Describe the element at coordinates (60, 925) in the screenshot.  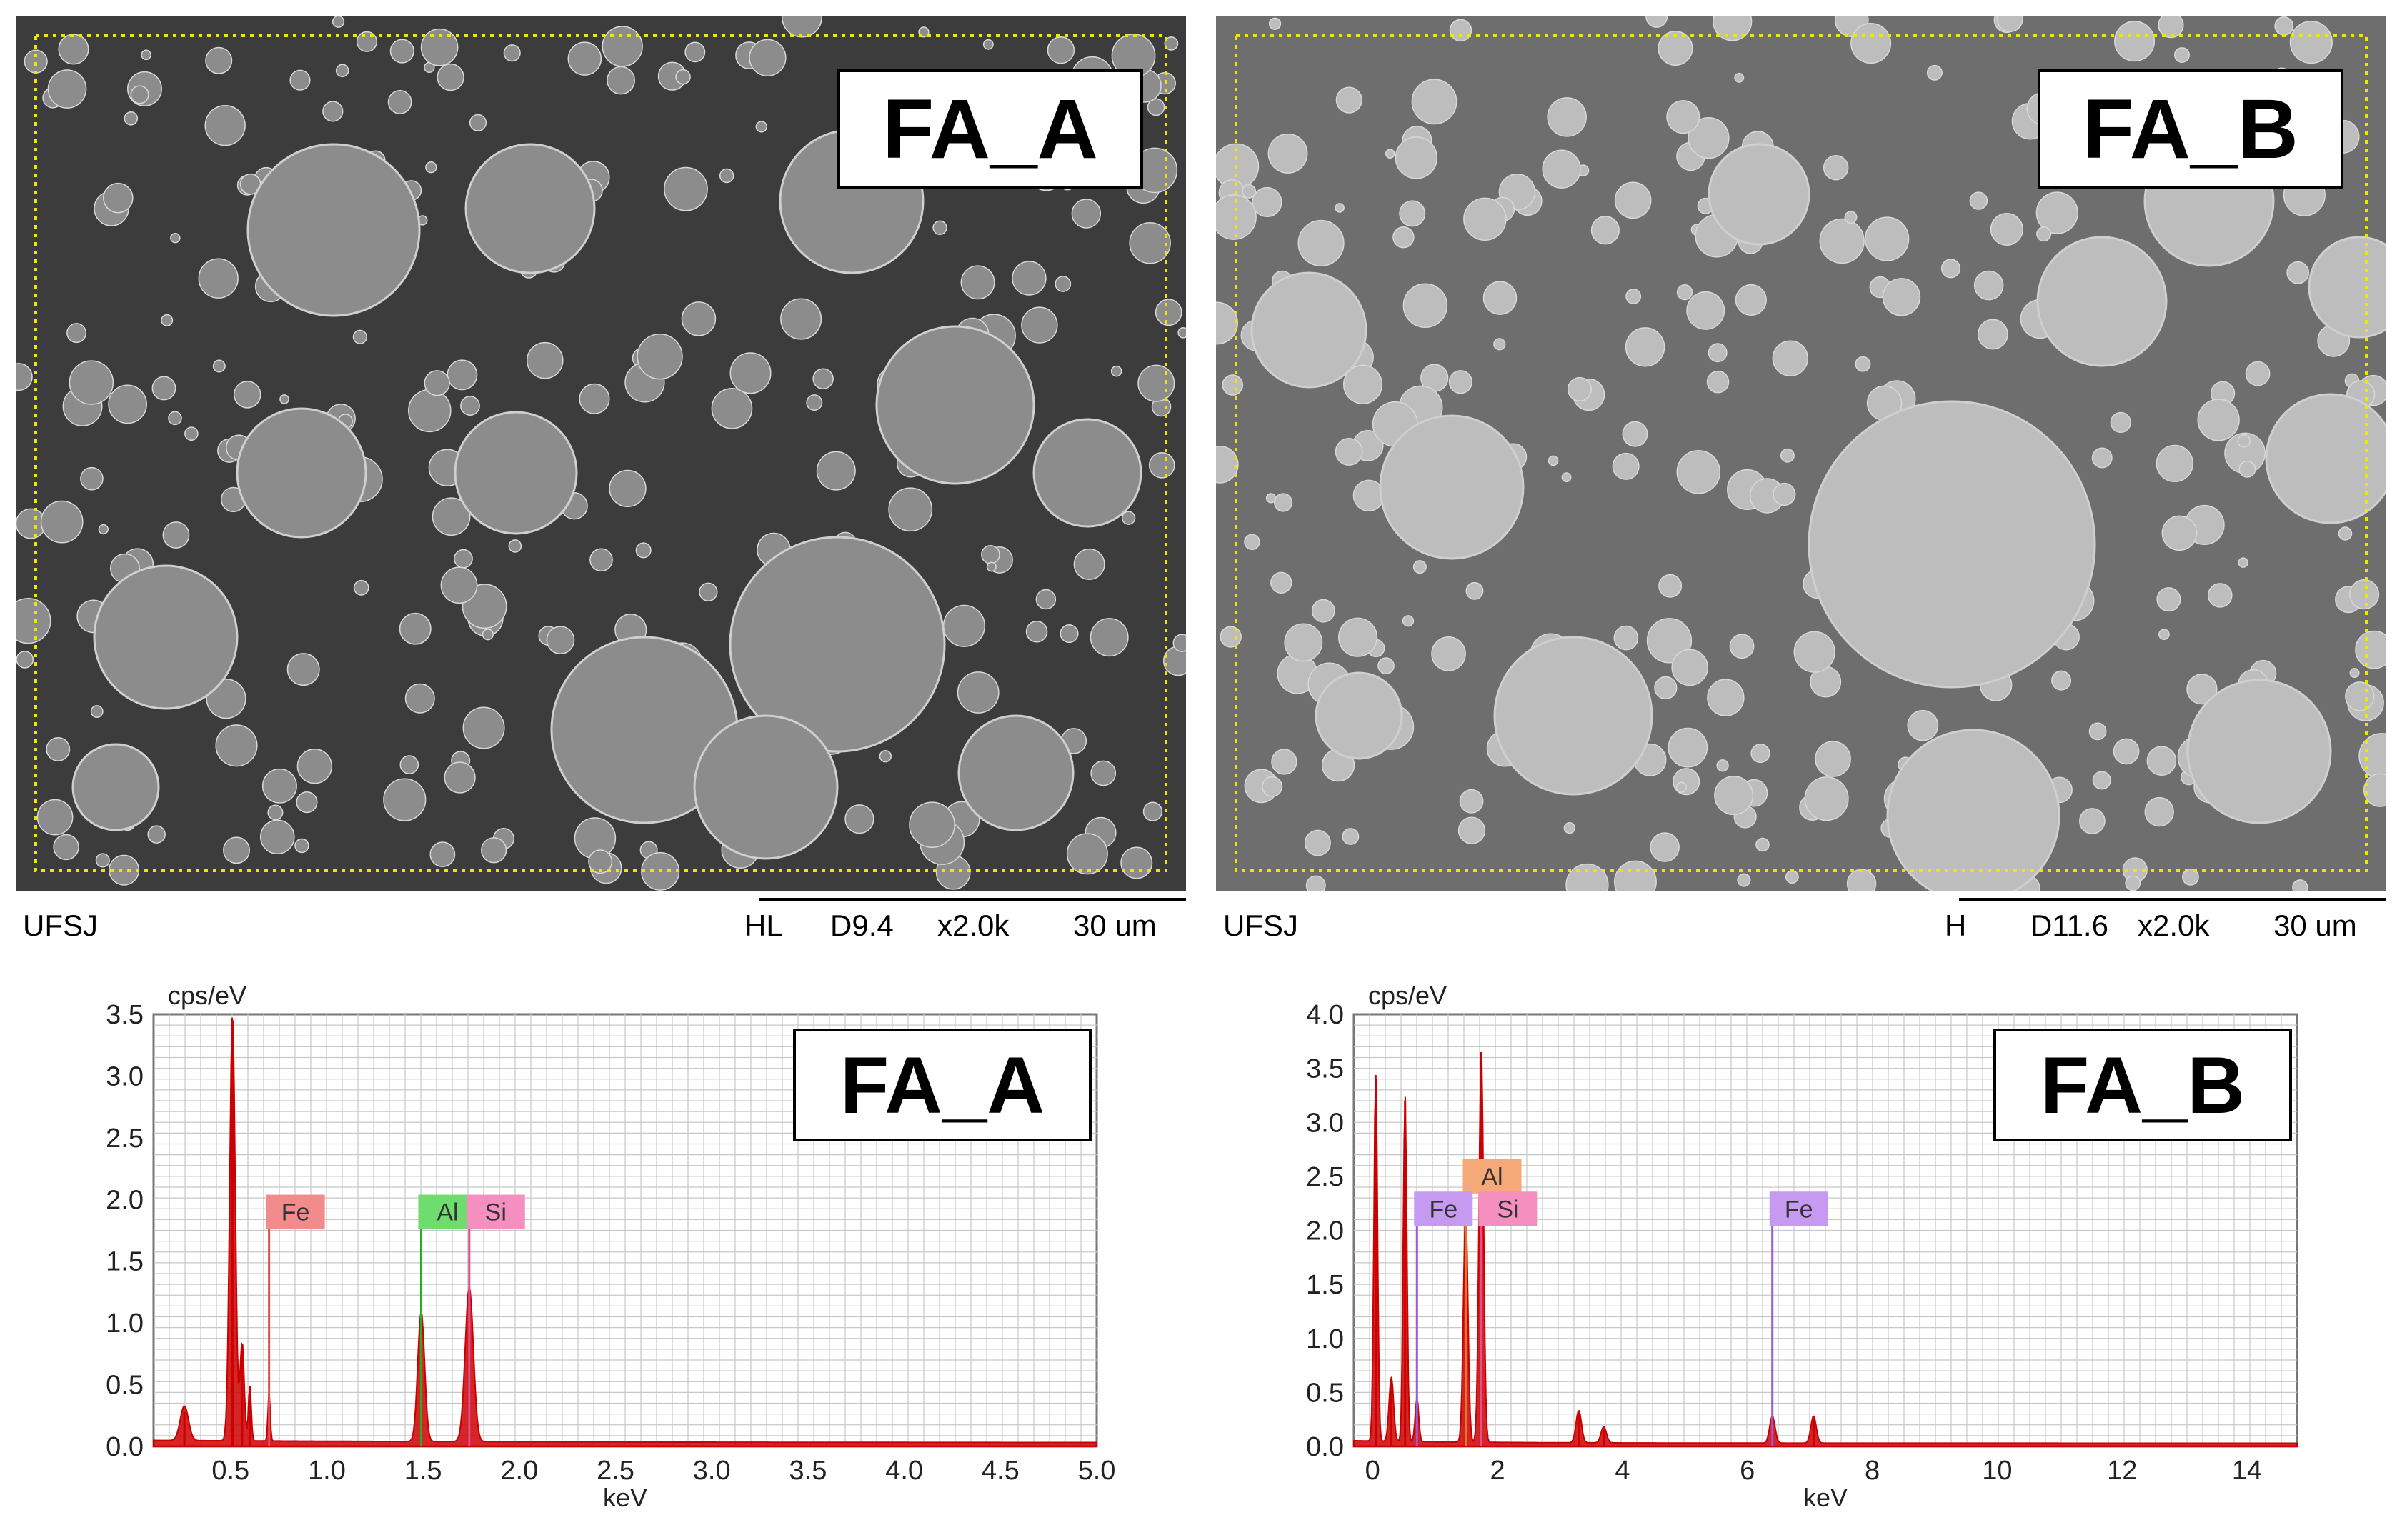
I see `sem-footer-left: UFSJ` at that location.